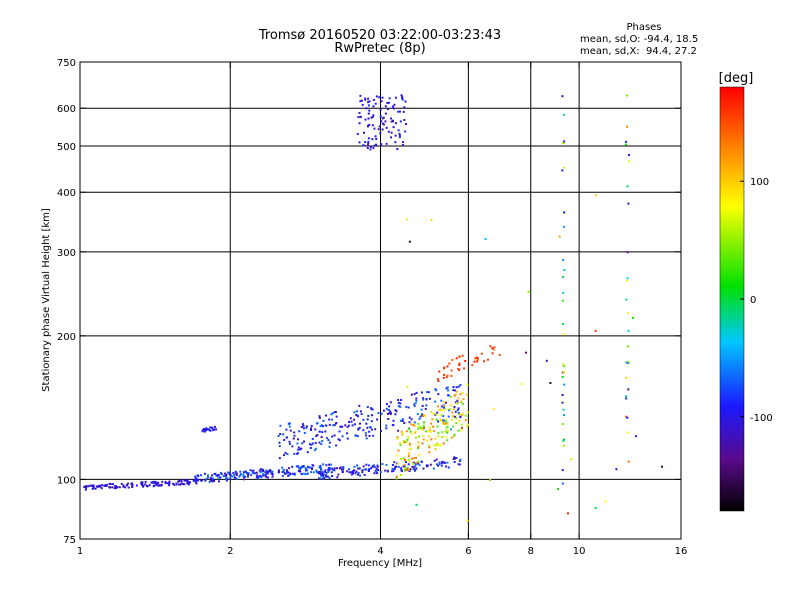  I want to click on y-tick-label-75: 75, so click(69, 540).